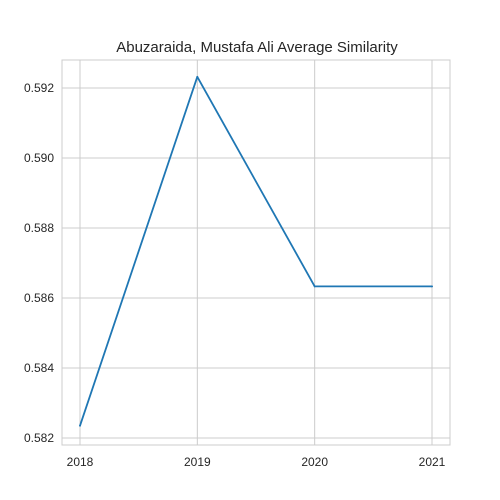 This screenshot has height=500, width=500. I want to click on x-tick-label: 2019, so click(197, 462).